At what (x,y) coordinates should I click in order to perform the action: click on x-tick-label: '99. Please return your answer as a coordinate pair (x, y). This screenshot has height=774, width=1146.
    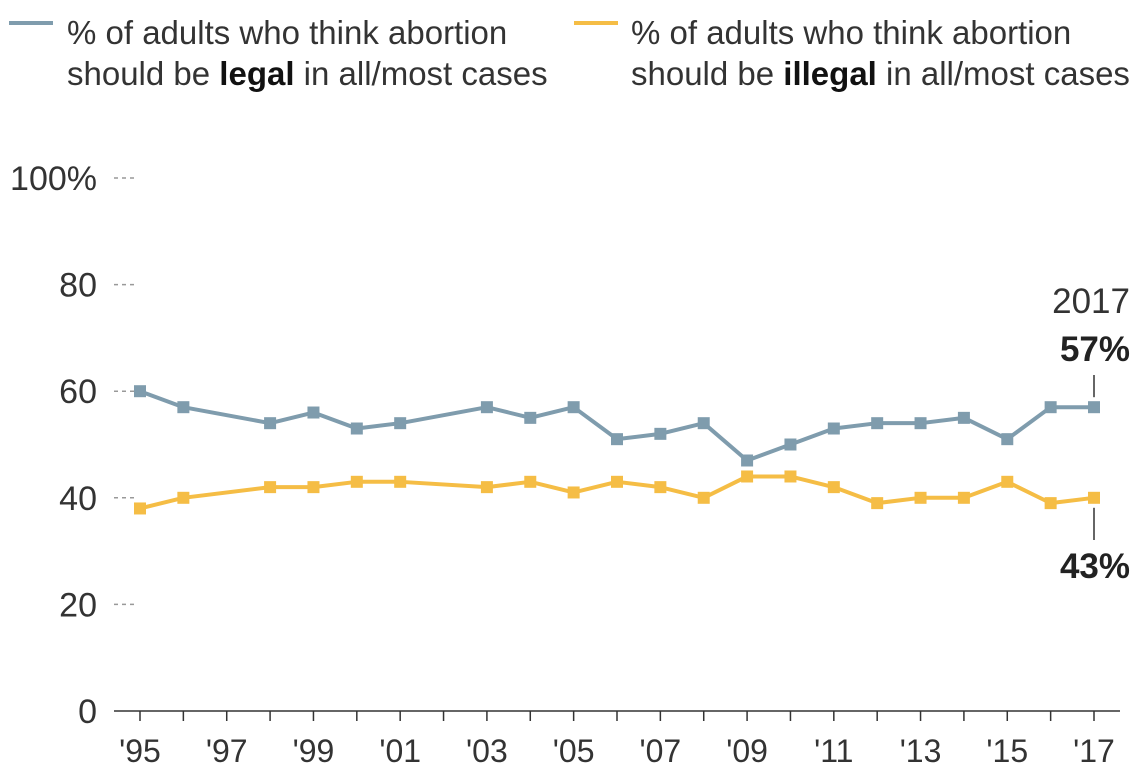
    Looking at the image, I should click on (314, 751).